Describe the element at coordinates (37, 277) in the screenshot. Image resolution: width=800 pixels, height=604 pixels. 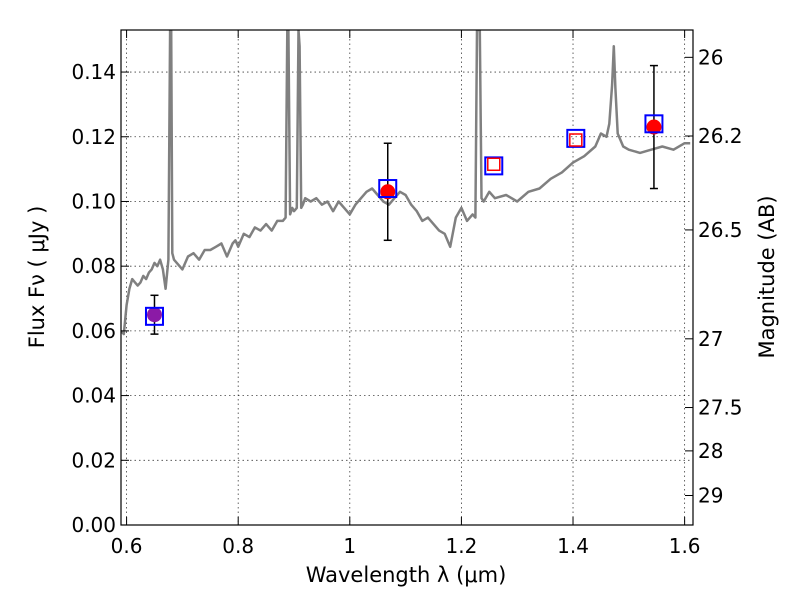
I see `y-axis-label: Flux Fν ( μJy )` at that location.